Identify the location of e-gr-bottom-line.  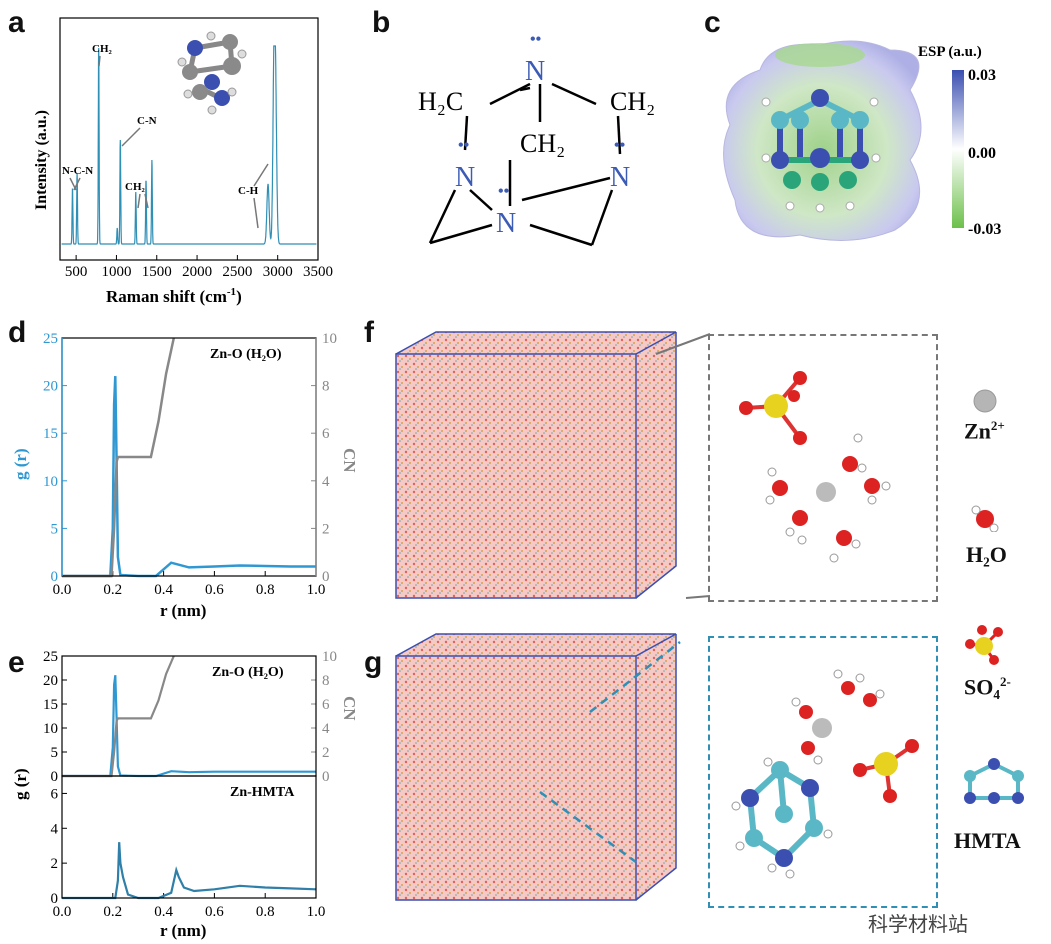
(189, 871).